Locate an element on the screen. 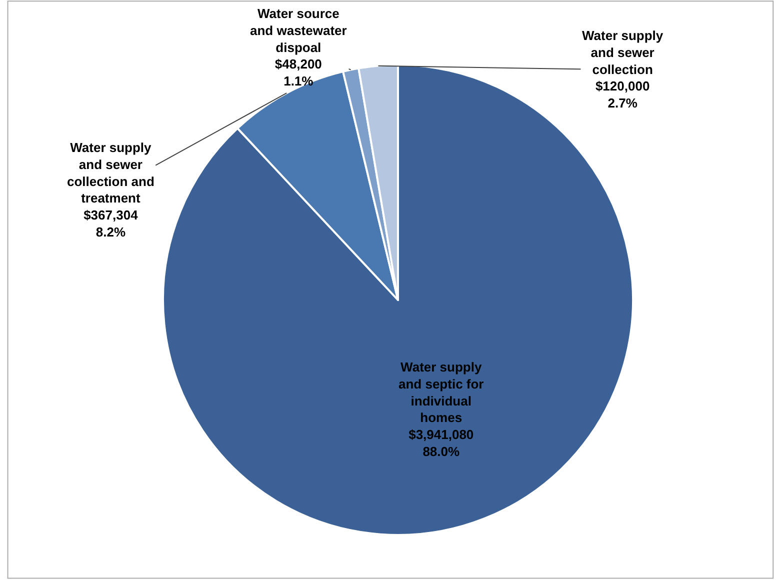 The width and height of the screenshot is (777, 580). slice-label: Water supply and sewer collection is located at coordinates (623, 52).